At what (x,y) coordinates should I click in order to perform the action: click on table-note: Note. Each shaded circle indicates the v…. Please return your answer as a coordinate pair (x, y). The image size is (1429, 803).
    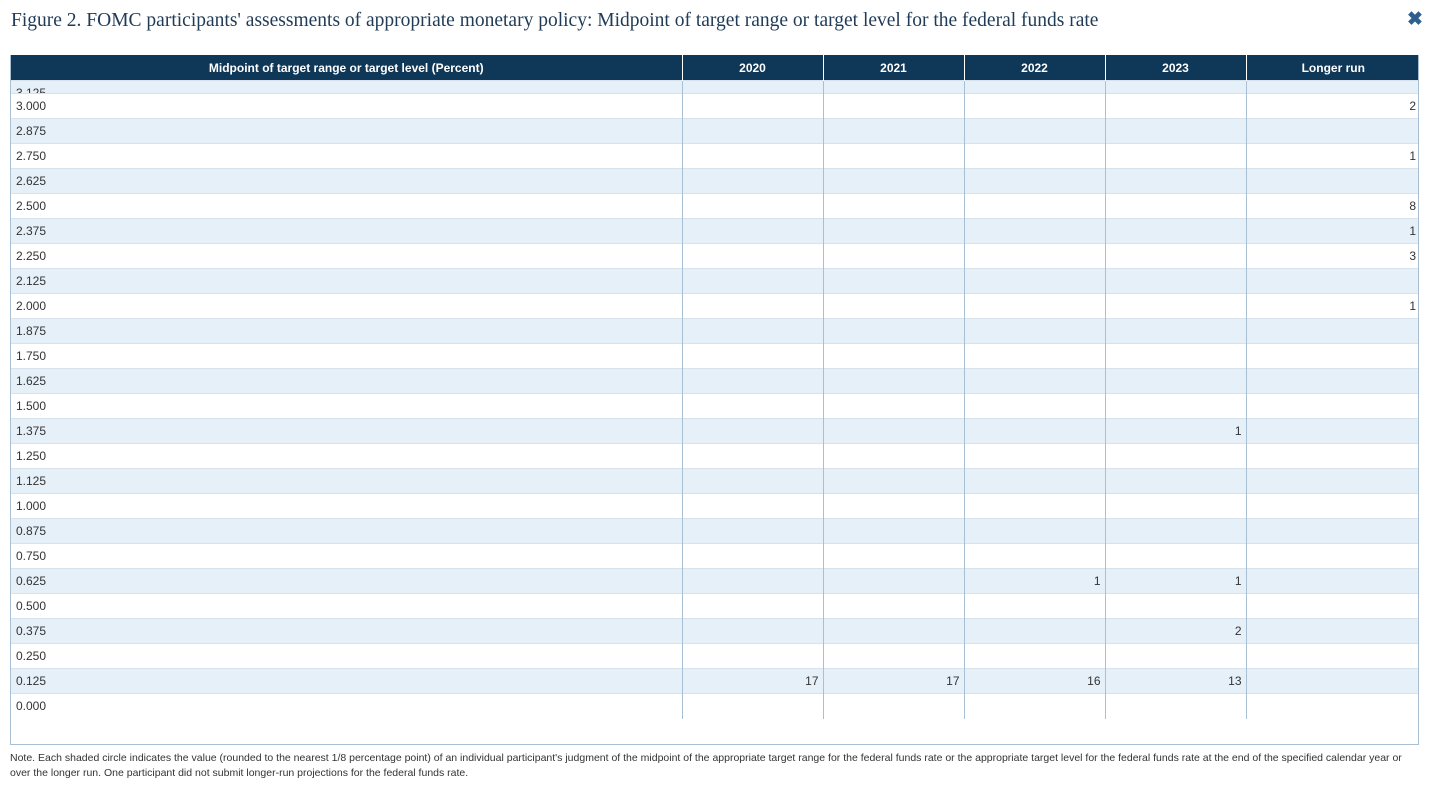
    Looking at the image, I should click on (706, 765).